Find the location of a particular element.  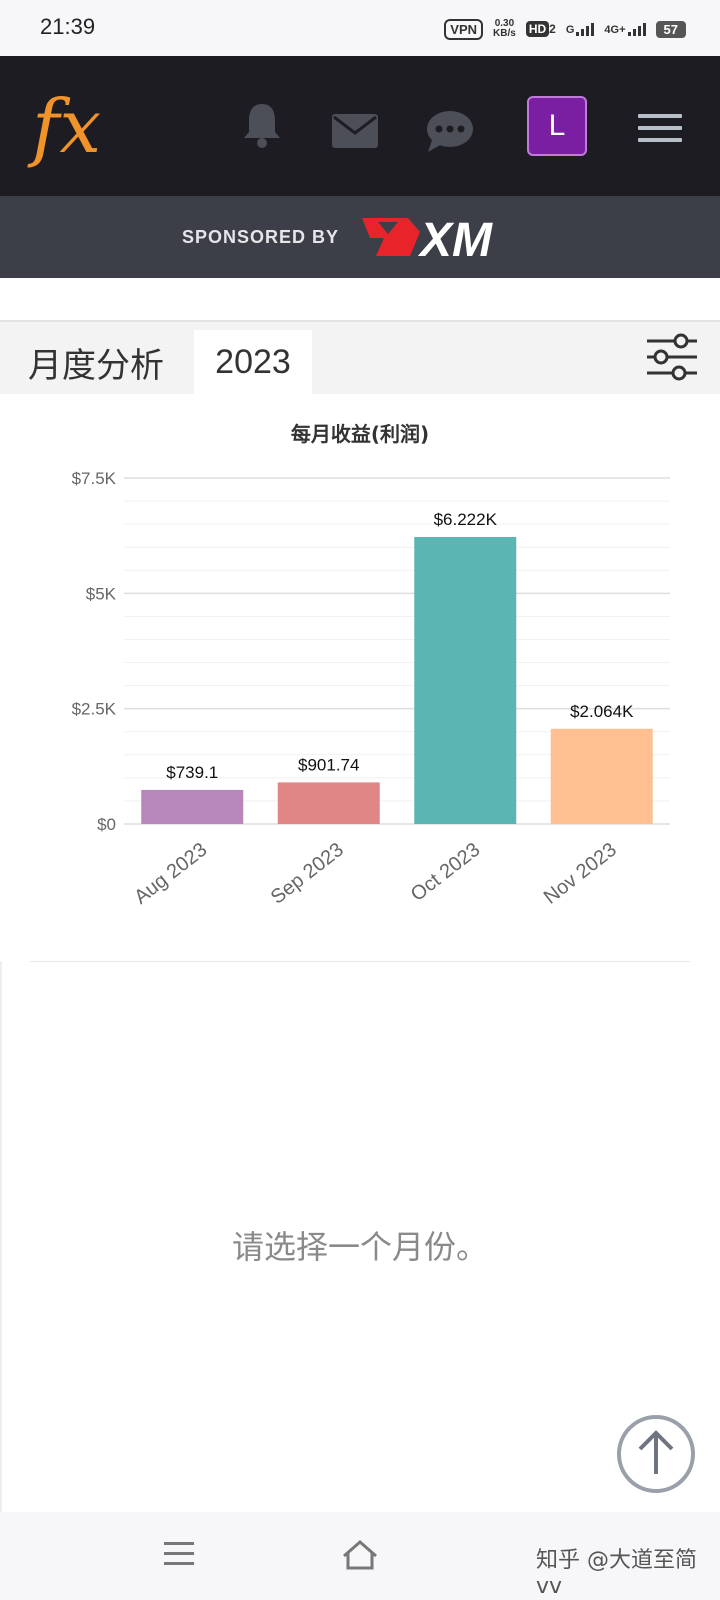

section-divider is located at coordinates (360, 321).